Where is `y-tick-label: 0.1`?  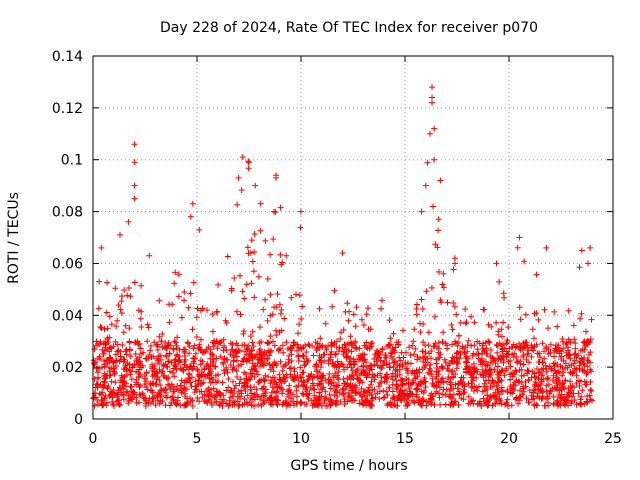
y-tick-label: 0.1 is located at coordinates (72, 161).